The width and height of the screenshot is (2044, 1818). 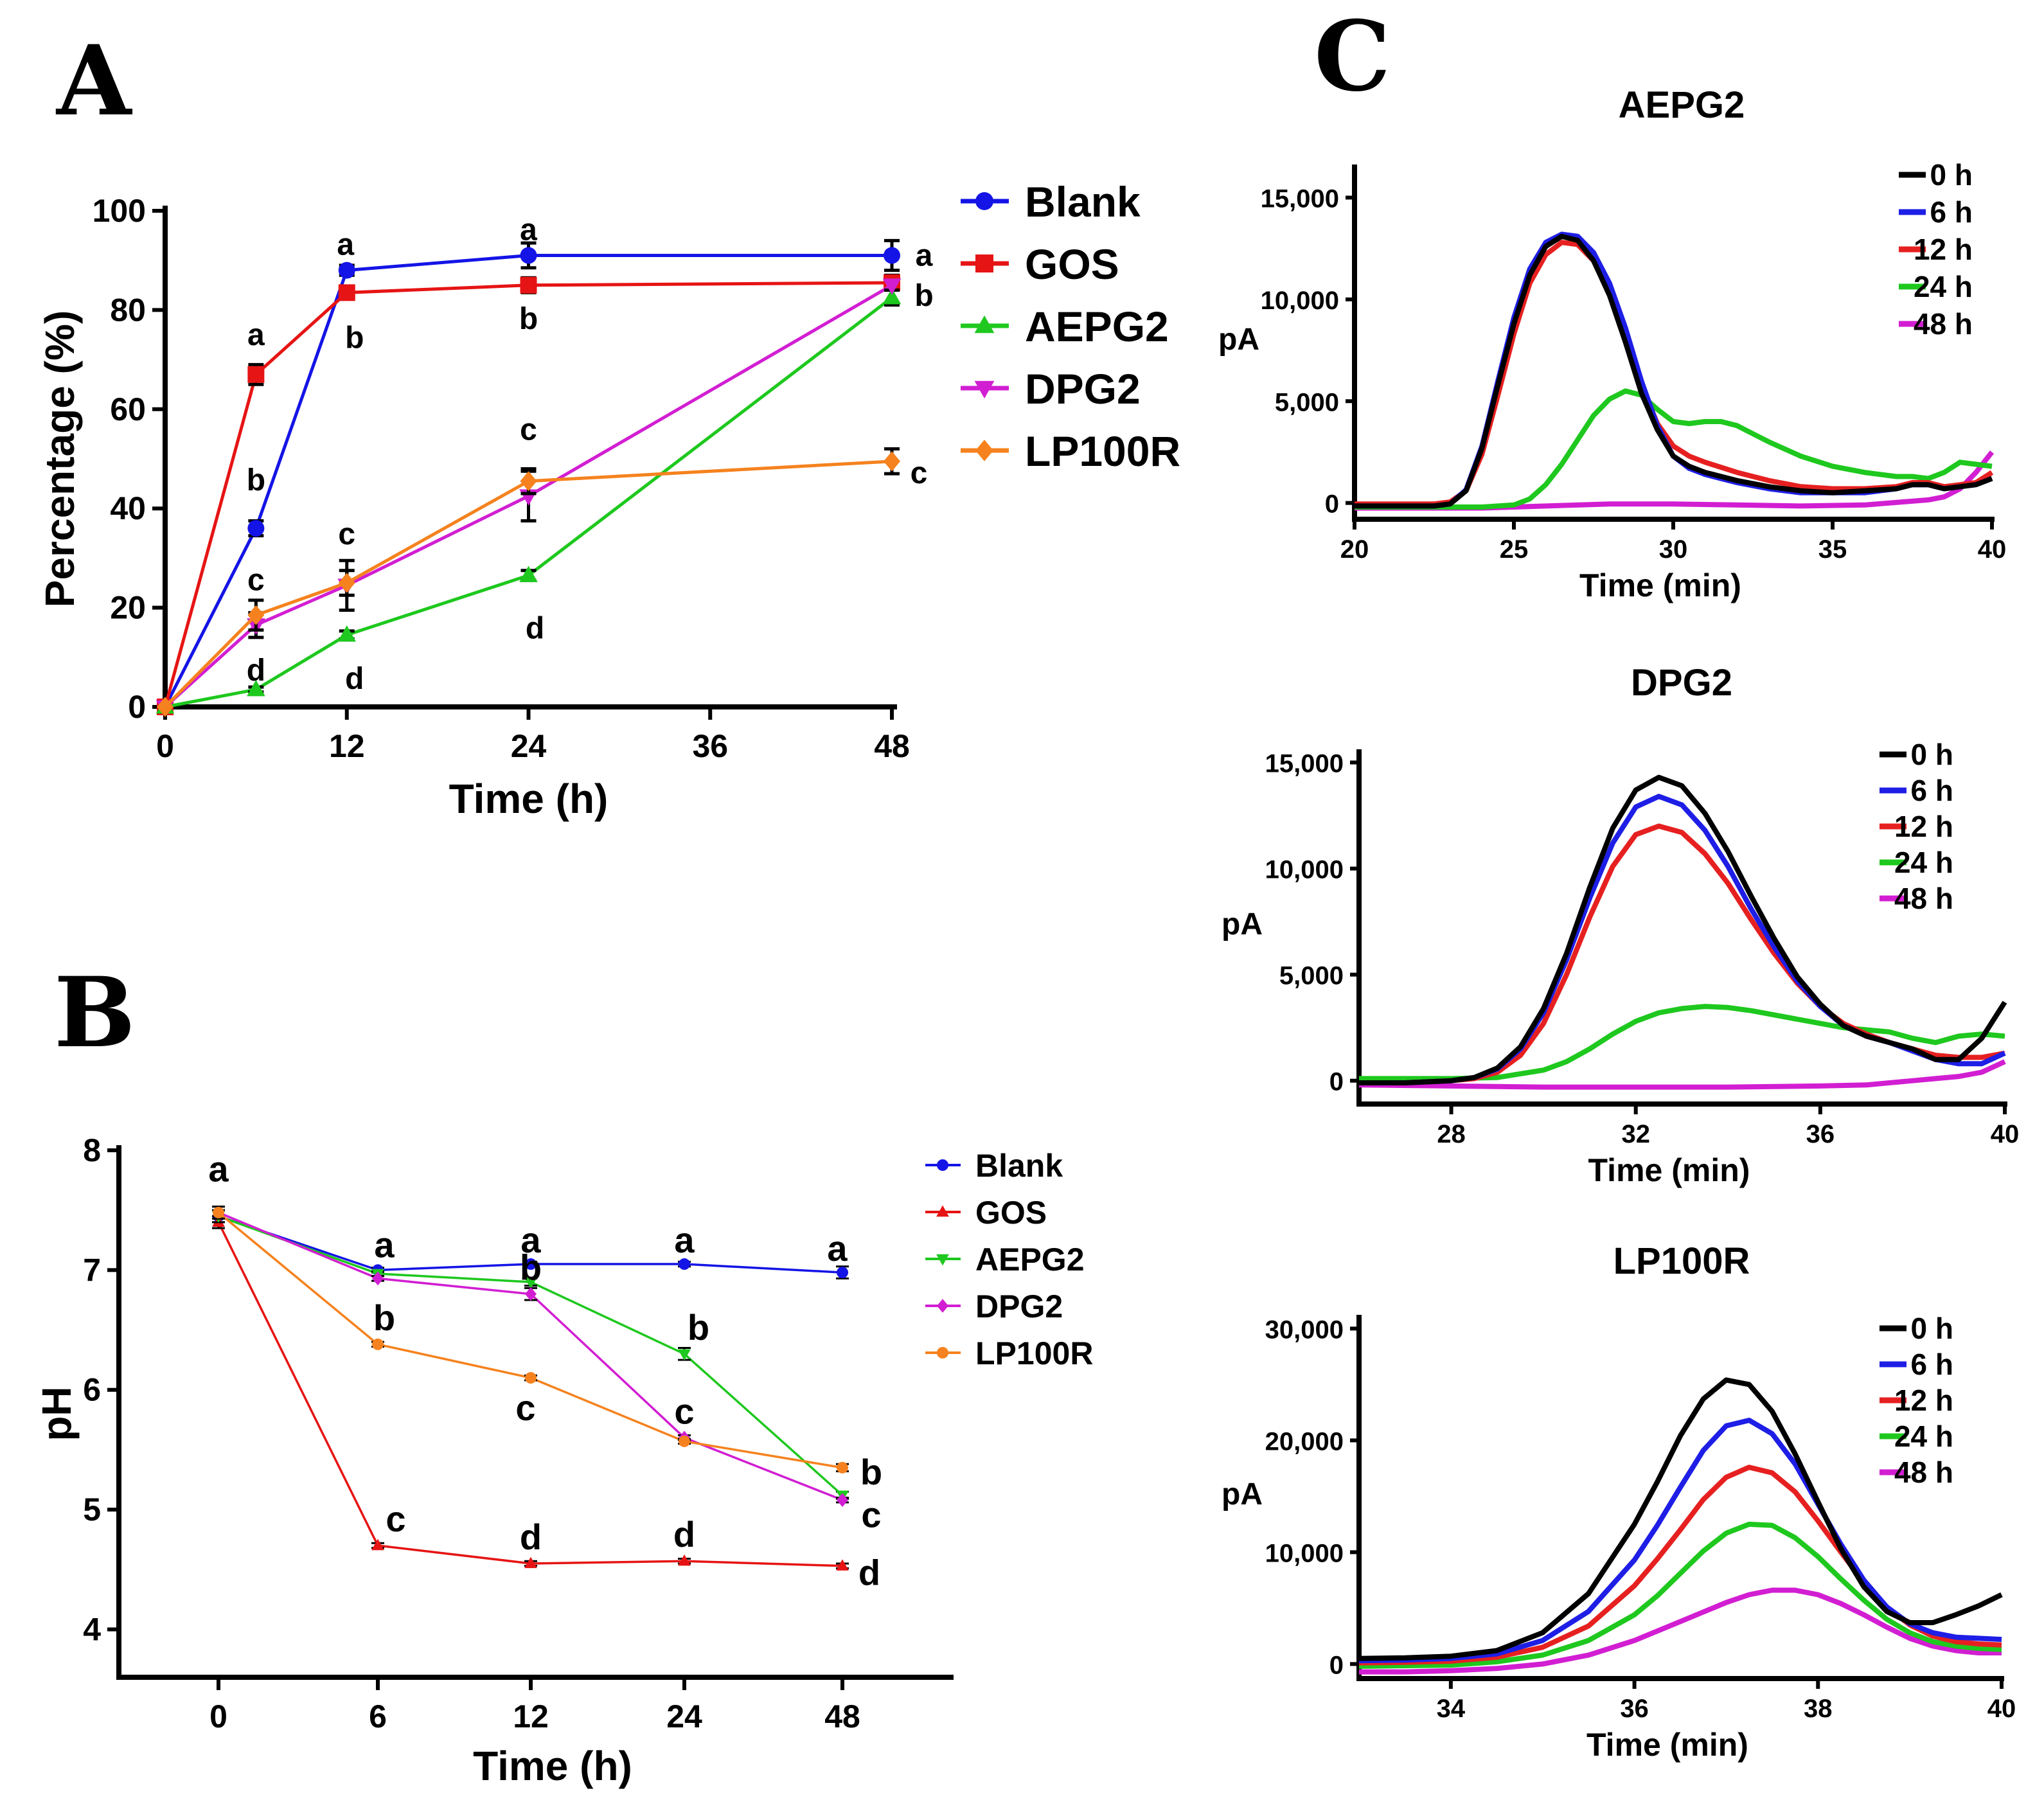 I want to click on y-tick-label: 7, so click(x=92, y=1270).